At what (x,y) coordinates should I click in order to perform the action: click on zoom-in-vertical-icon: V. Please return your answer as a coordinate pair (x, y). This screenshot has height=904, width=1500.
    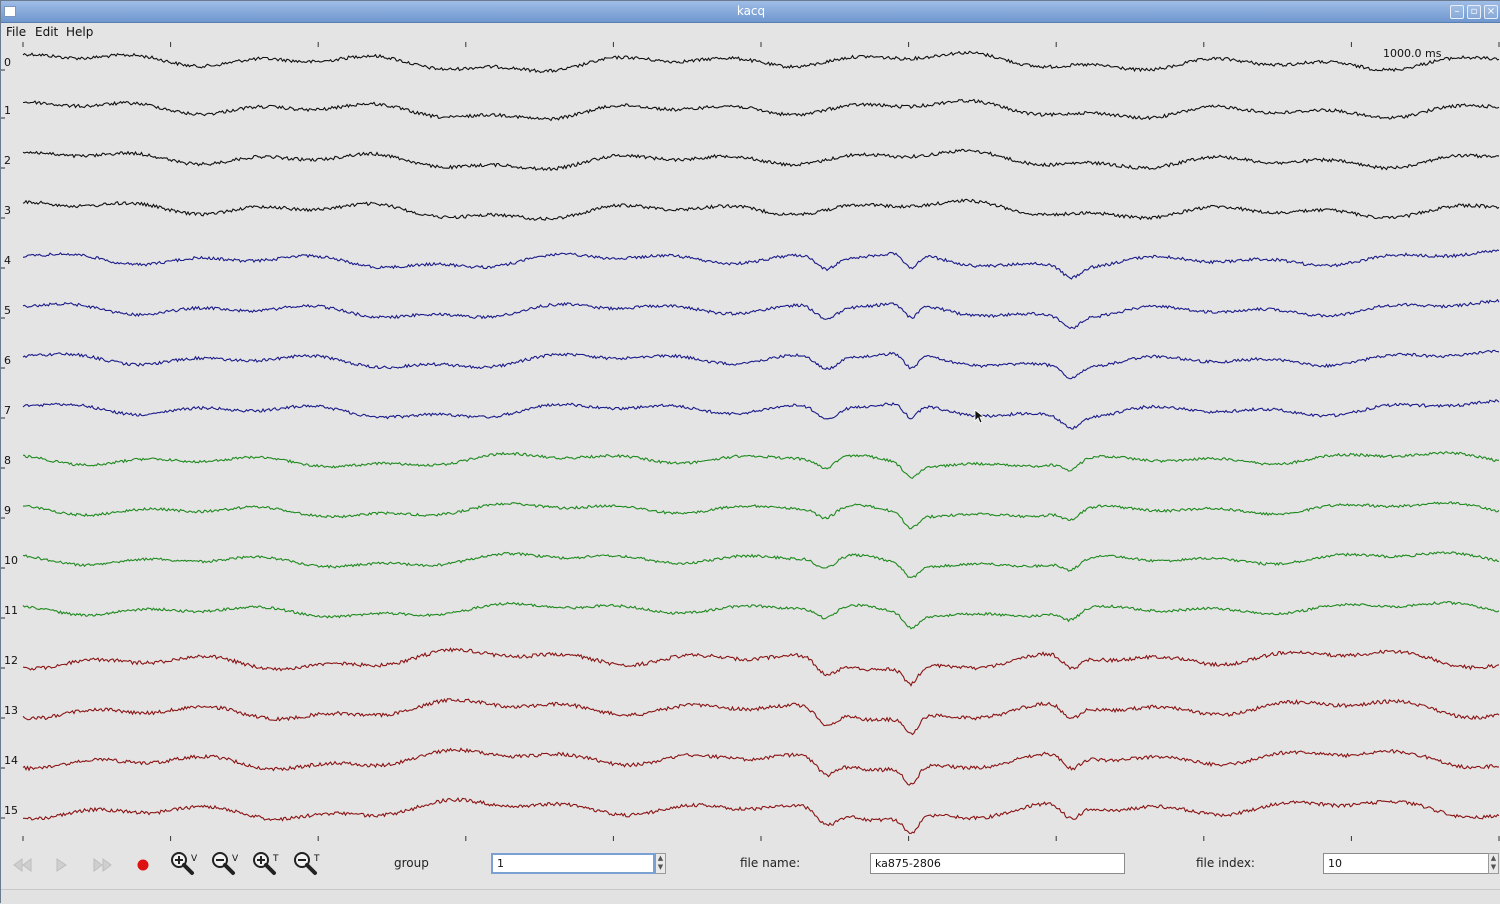
    Looking at the image, I should click on (184, 863).